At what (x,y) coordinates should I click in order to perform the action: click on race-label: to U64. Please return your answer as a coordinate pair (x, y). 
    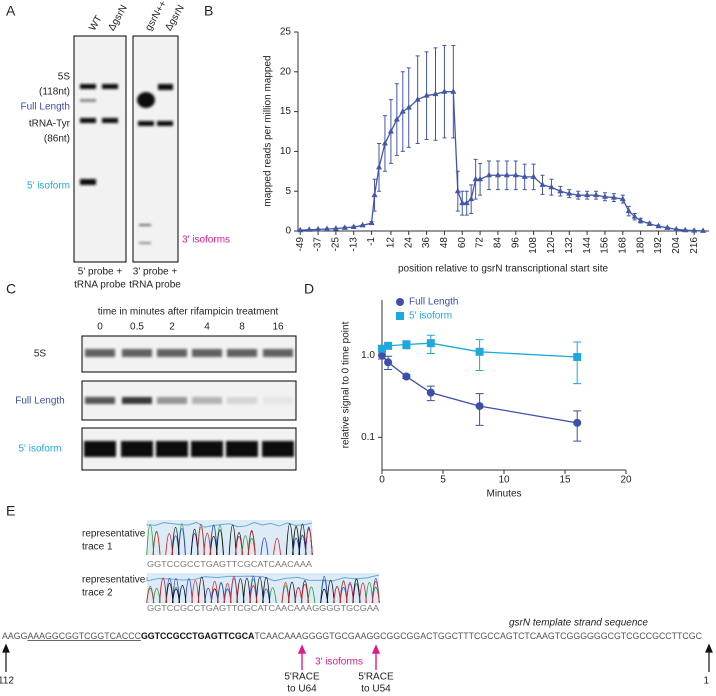
    Looking at the image, I should click on (302, 689).